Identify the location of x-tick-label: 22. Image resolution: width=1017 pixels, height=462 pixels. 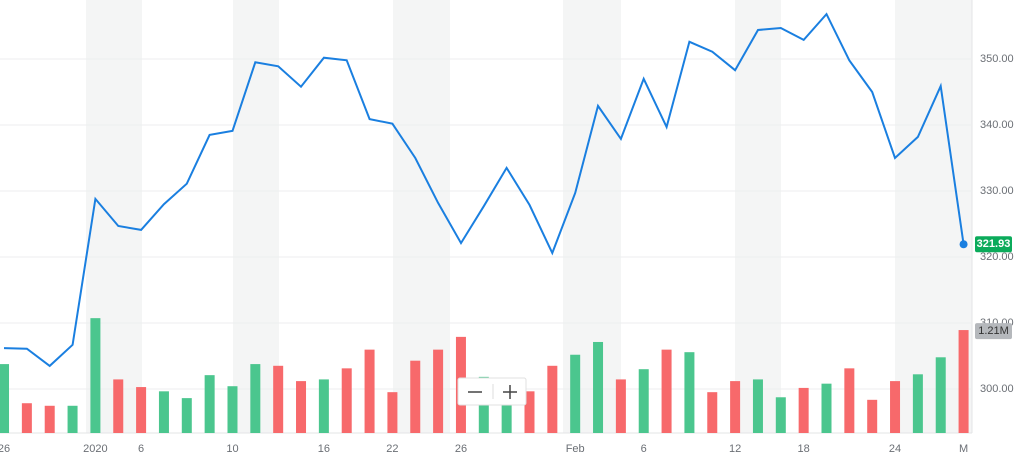
(392, 449).